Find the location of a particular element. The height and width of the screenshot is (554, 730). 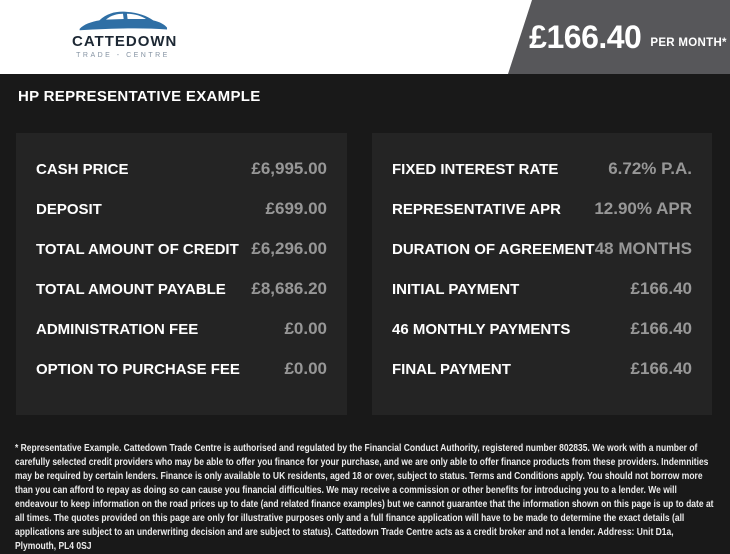

table-row: DURATION OF AGREEMENT 48 MONTHS is located at coordinates (542, 249).